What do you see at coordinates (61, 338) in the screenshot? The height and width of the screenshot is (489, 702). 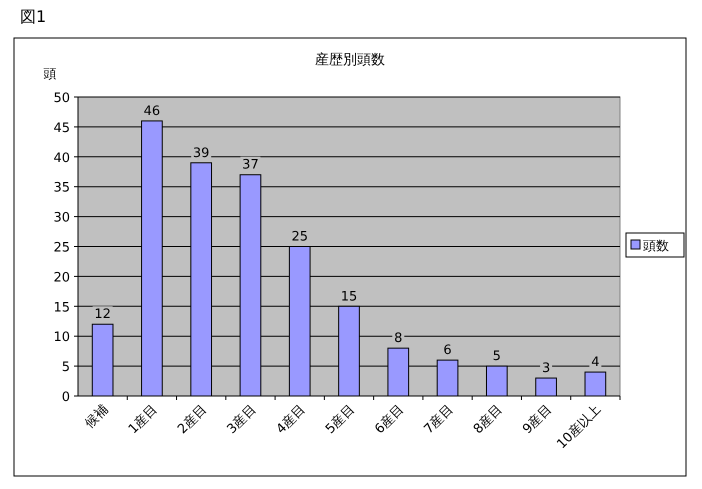 I see `y-tick-label: 10` at bounding box center [61, 338].